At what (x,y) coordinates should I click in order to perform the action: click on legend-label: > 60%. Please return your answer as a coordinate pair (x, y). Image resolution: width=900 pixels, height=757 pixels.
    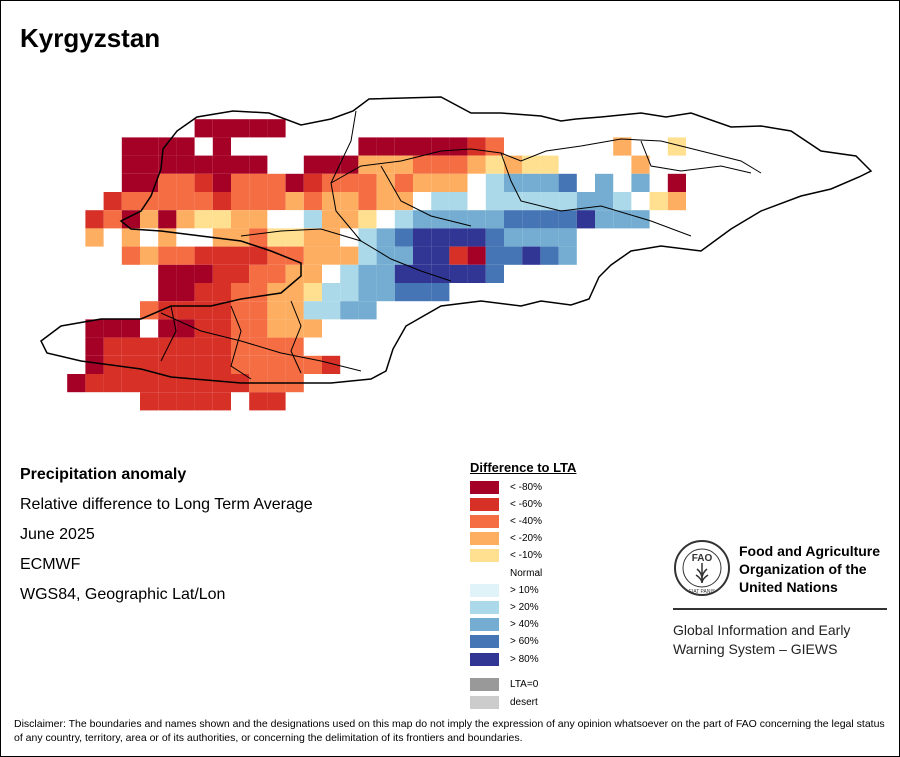
    Looking at the image, I should click on (524, 642).